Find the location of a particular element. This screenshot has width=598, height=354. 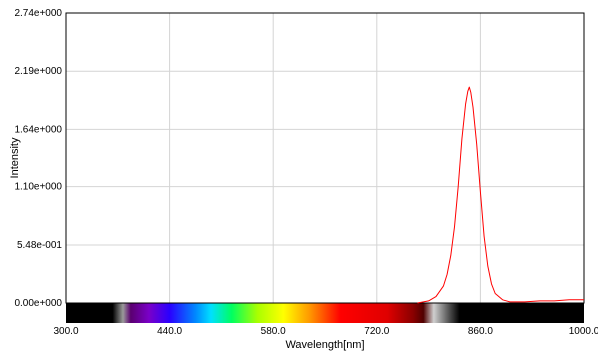

x-axis-ticks: 300.0 440.0 580.0 720.0 860.0 1000.0 is located at coordinates (325, 331).